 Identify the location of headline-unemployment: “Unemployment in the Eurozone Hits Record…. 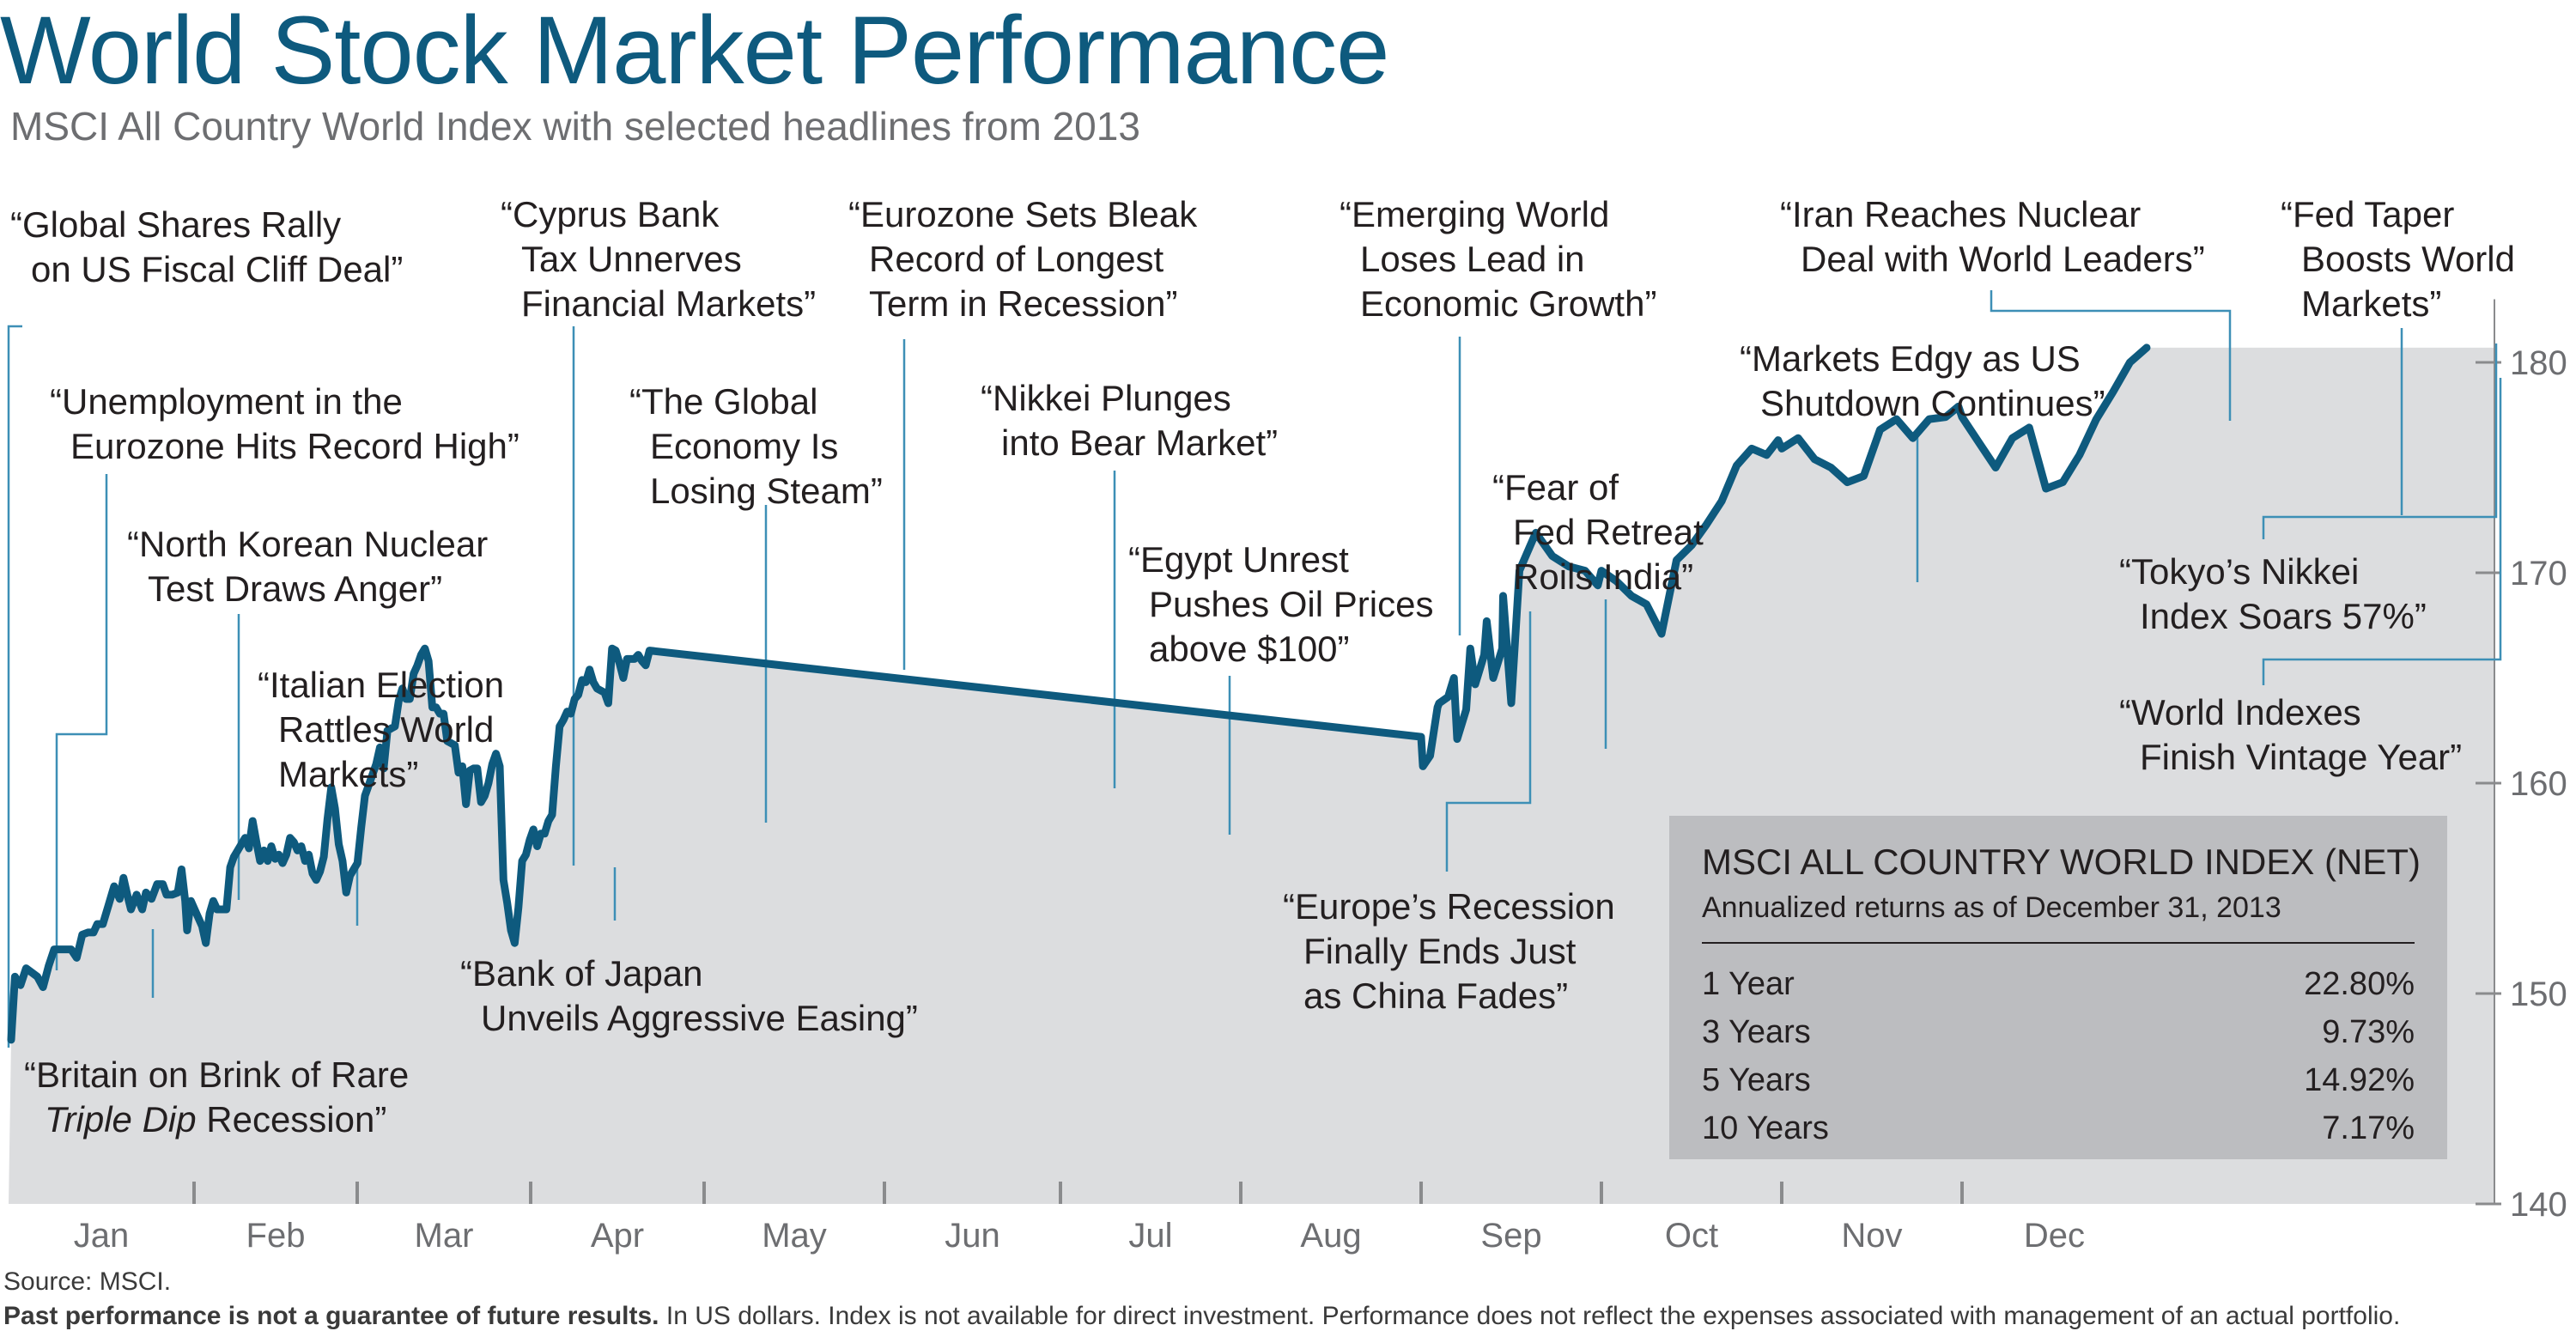
(284, 424).